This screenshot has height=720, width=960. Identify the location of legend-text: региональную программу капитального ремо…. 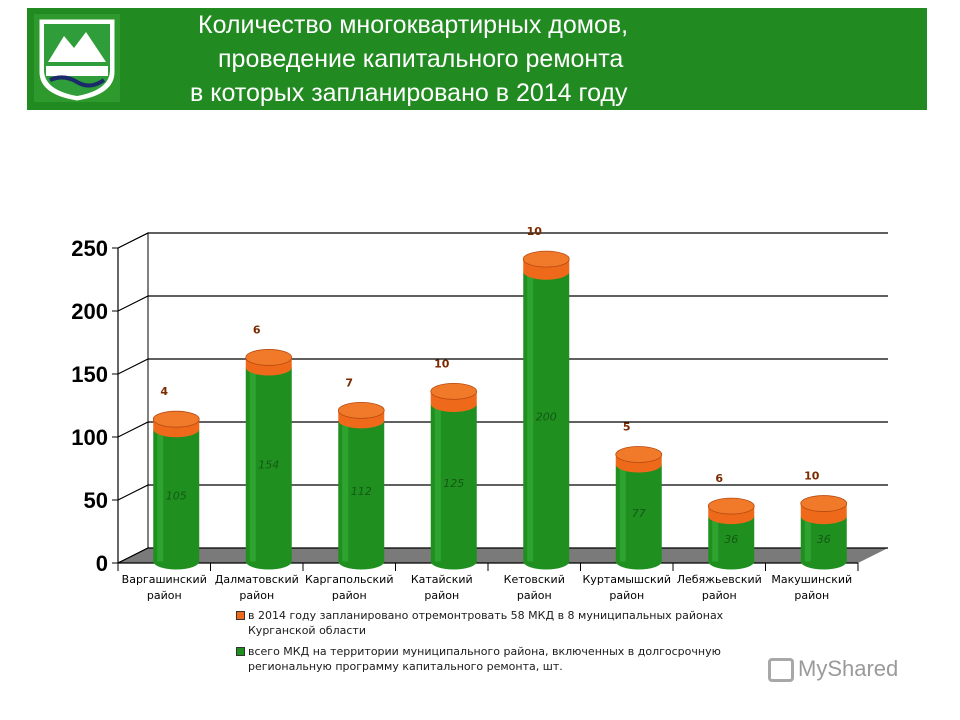
(405, 666).